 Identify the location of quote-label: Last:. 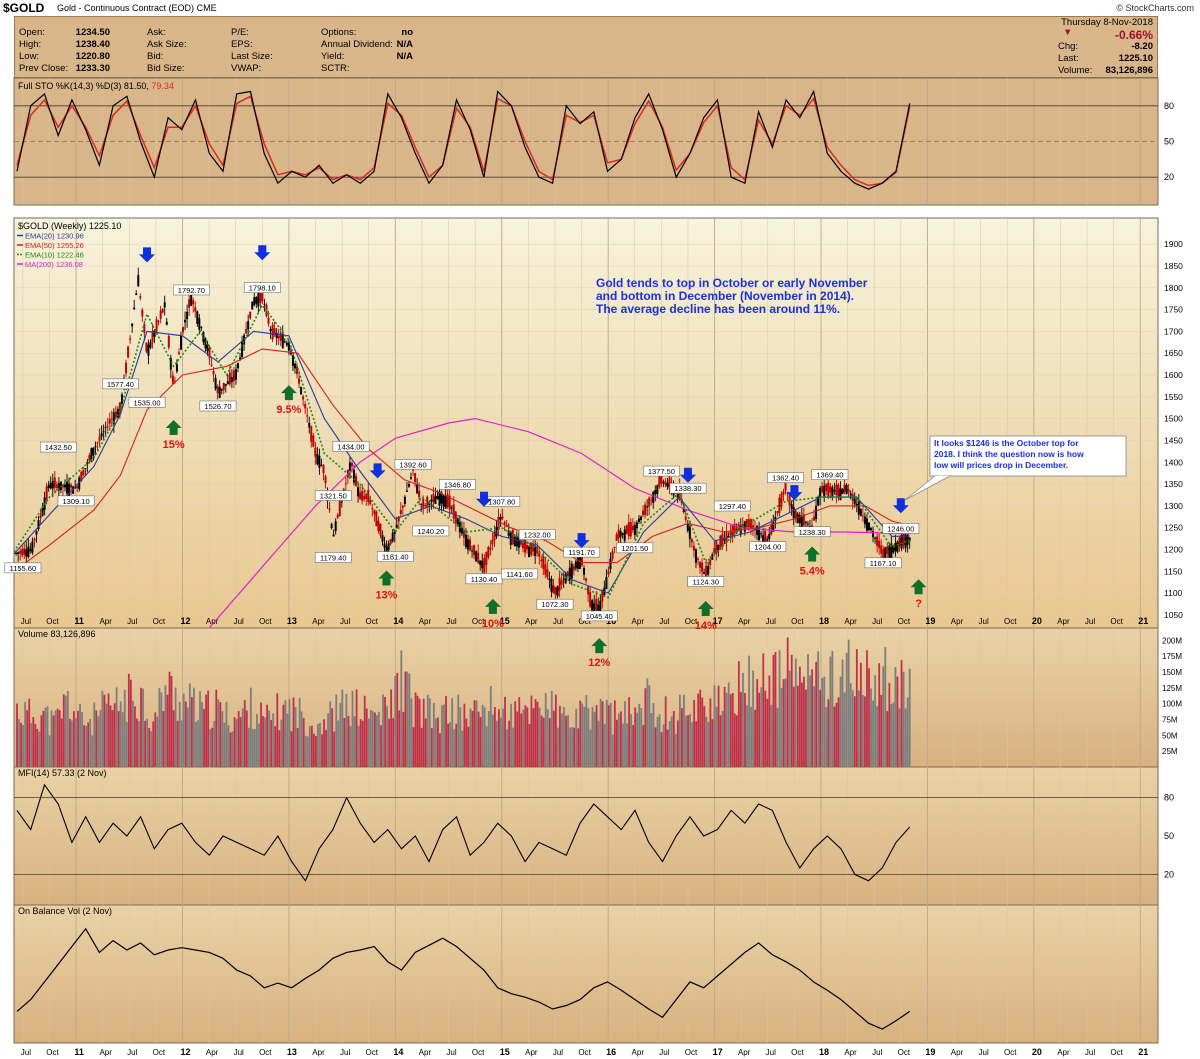
(1068, 58).